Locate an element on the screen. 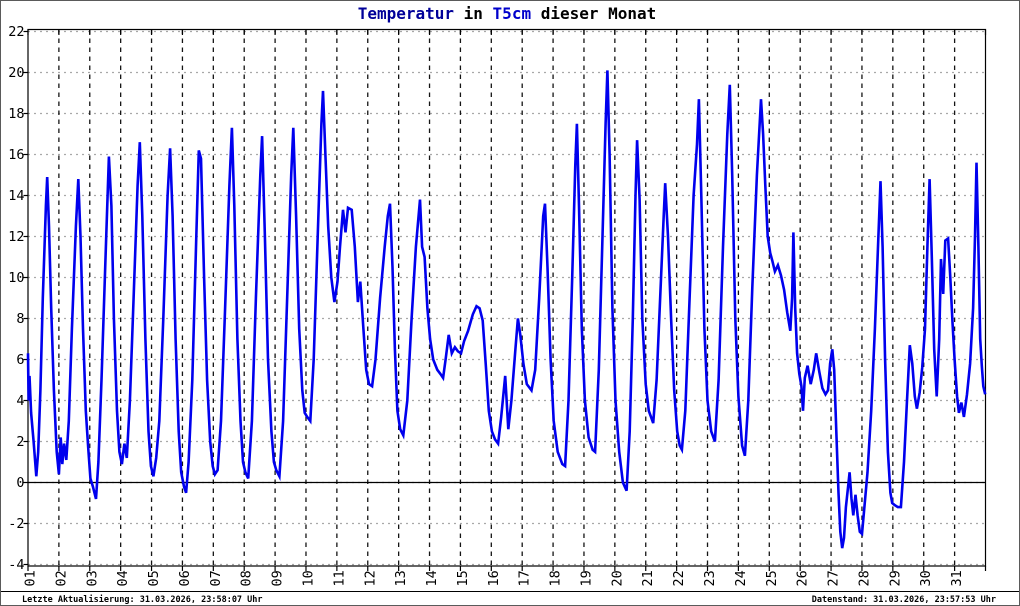  svg-text: 17 is located at coordinates (525, 578).